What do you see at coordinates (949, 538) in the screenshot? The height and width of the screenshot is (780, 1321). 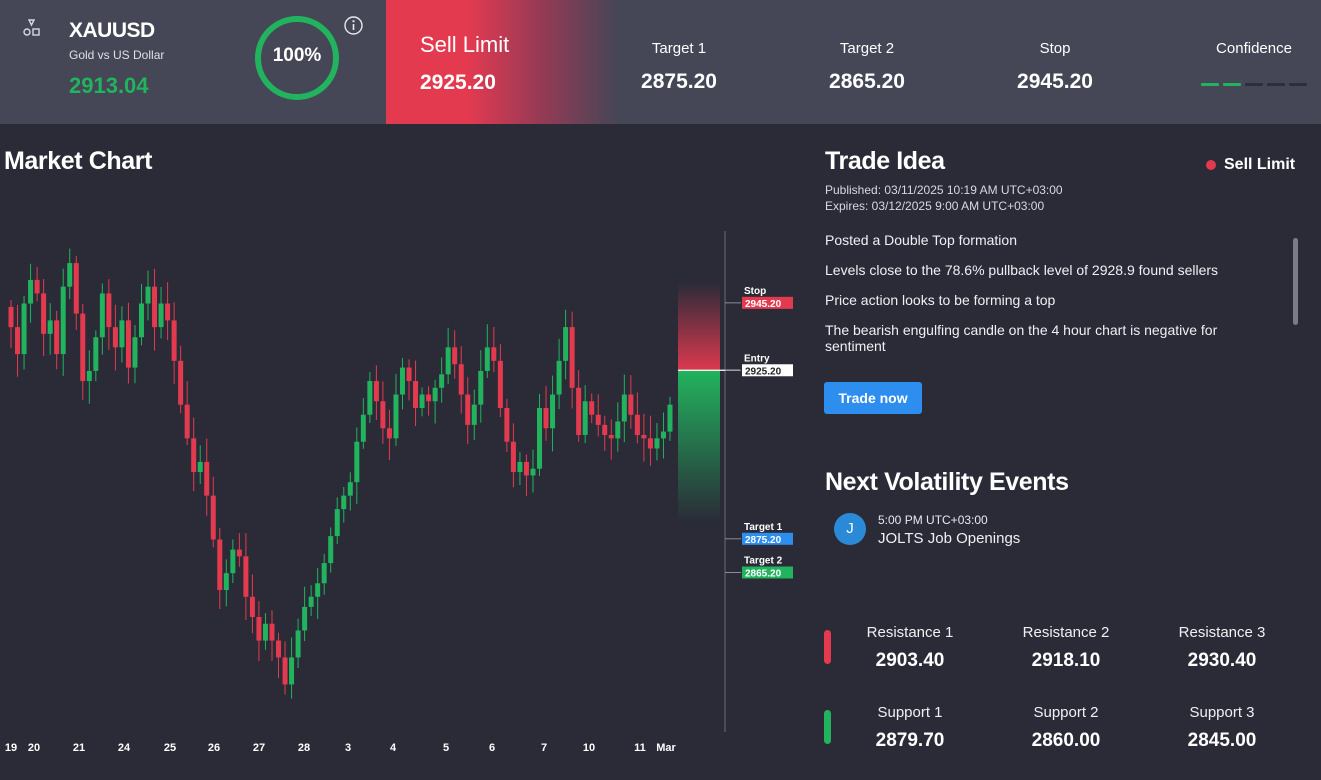 I see `event-name: JOLTS Job Openings` at bounding box center [949, 538].